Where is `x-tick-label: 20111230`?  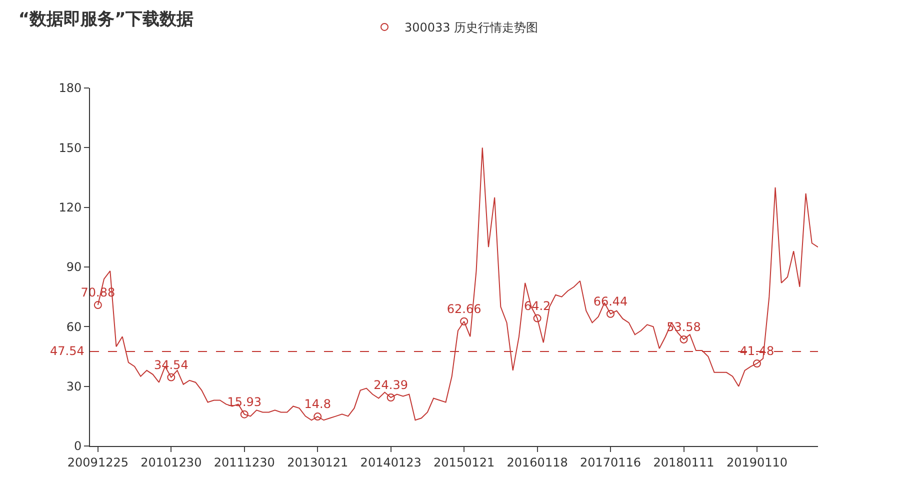
x-tick-label: 20111230 is located at coordinates (244, 462).